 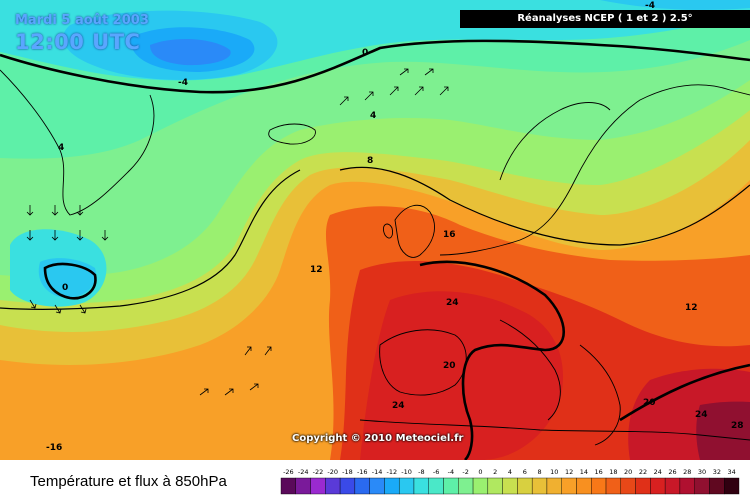 I want to click on wind-arrows-south, so click(x=235, y=371).